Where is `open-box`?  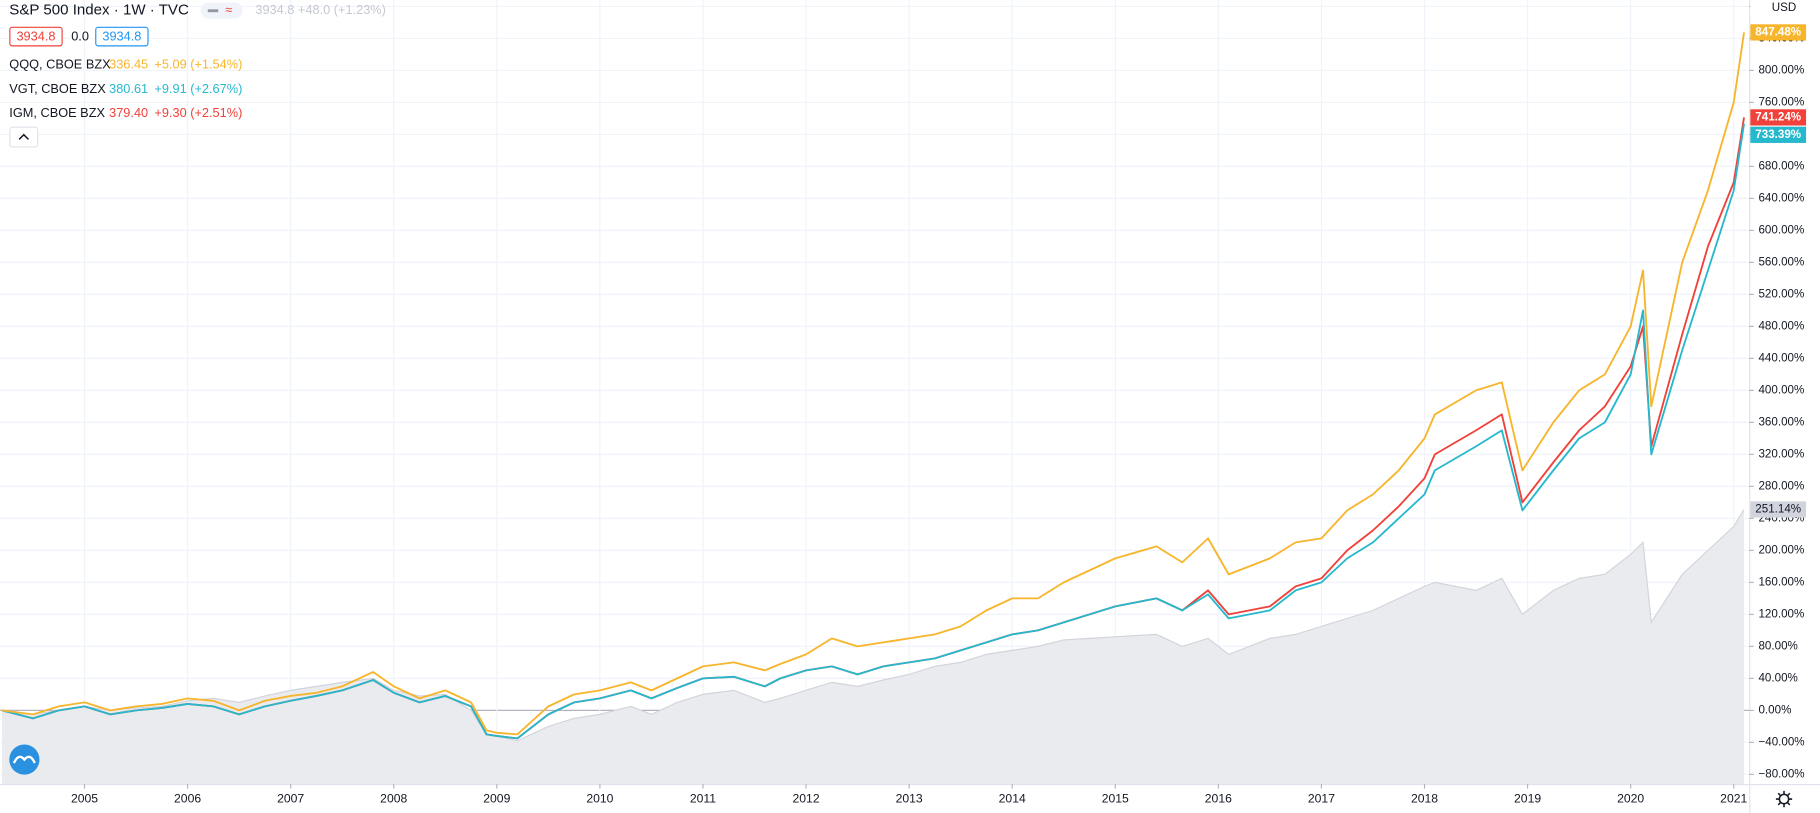
open-box is located at coordinates (36, 36).